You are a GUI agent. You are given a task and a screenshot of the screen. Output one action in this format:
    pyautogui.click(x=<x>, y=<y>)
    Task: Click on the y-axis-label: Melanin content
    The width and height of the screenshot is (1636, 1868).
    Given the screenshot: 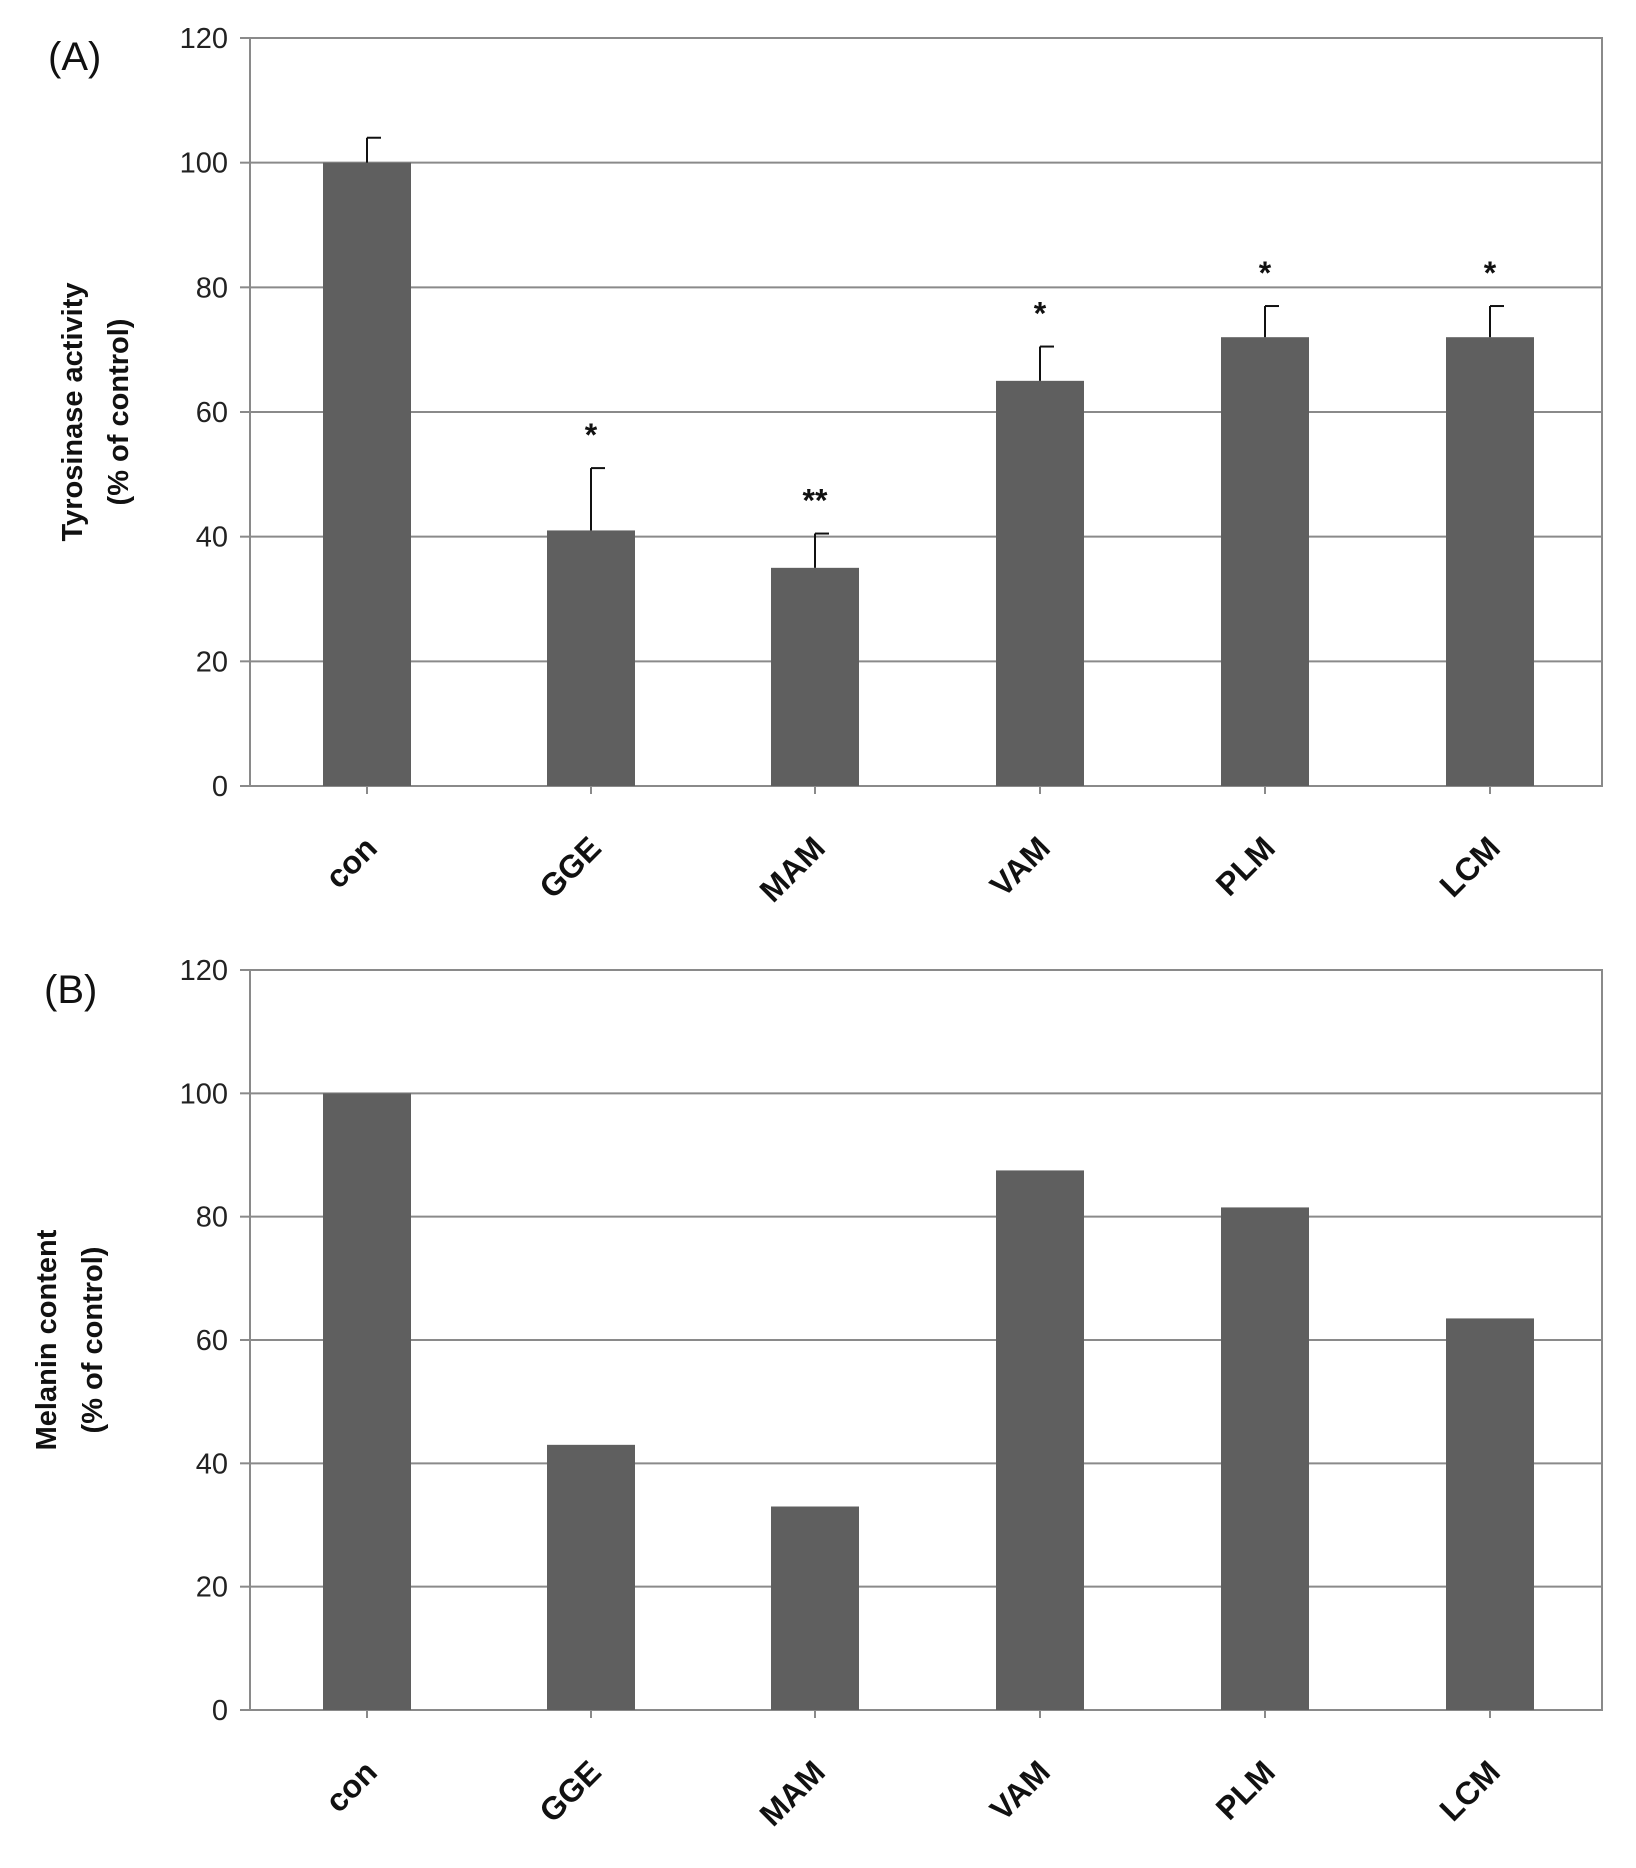 What is the action you would take?
    pyautogui.click(x=47, y=1339)
    